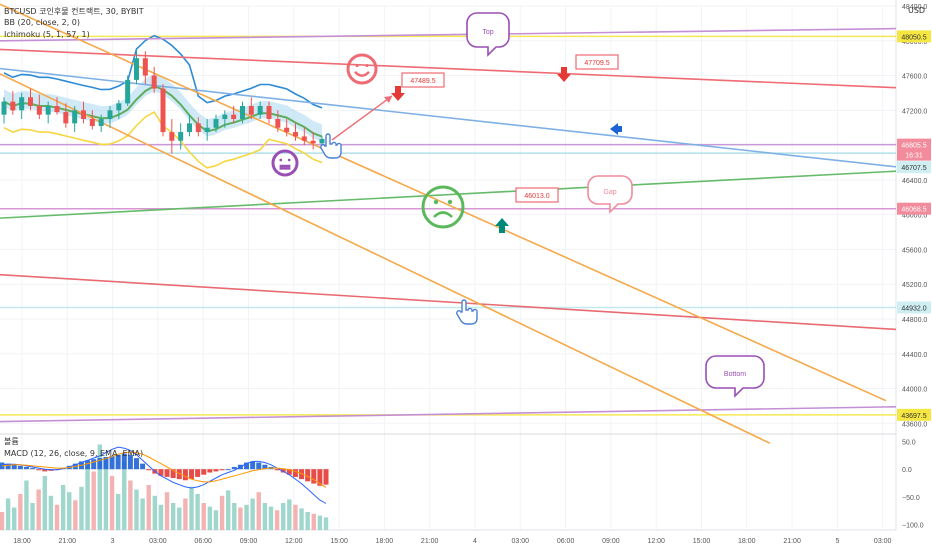 This screenshot has width=932, height=550. What do you see at coordinates (913, 525) in the screenshot?
I see `macd-tick-label: −100.0` at bounding box center [913, 525].